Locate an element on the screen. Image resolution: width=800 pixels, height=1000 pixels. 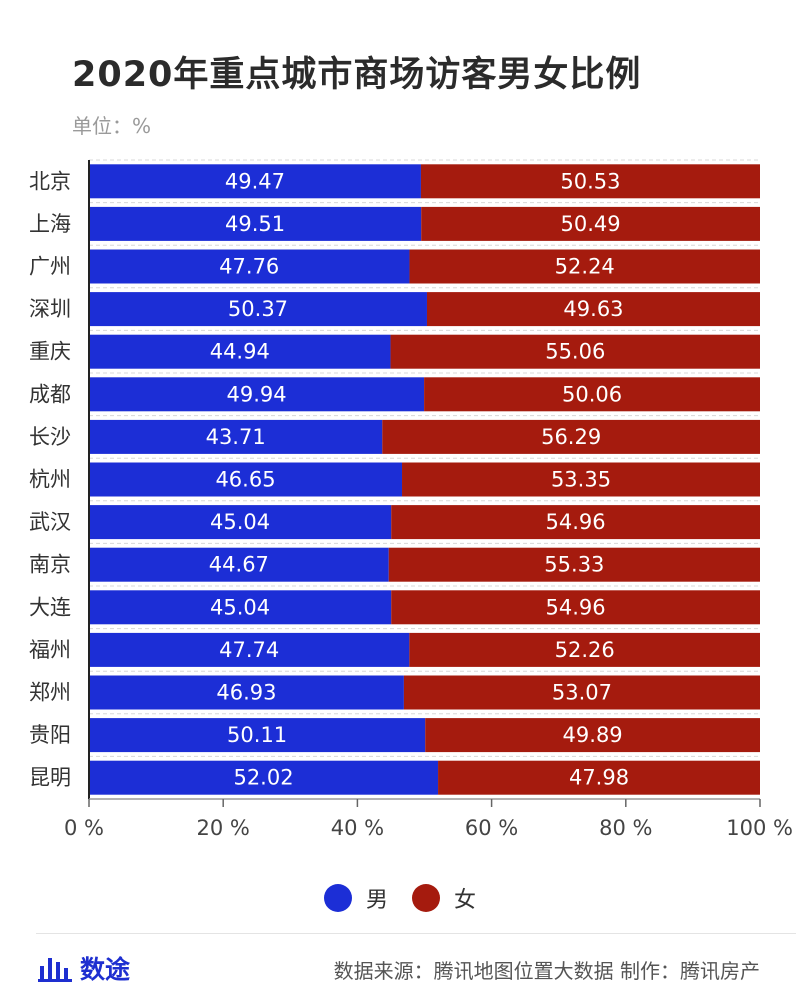
category-label: 昆明 is located at coordinates (50, 778).